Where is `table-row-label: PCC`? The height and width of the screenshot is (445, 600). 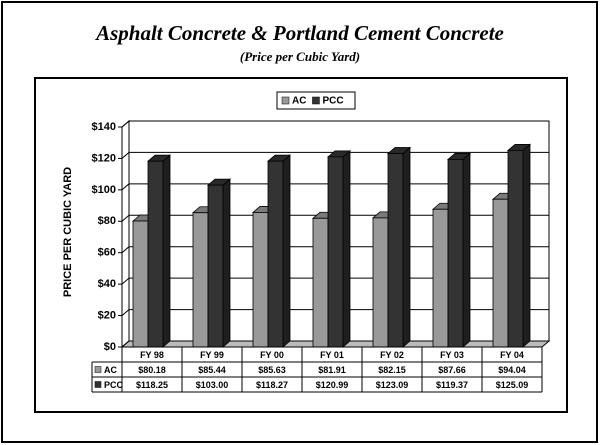
table-row-label: PCC is located at coordinates (114, 385).